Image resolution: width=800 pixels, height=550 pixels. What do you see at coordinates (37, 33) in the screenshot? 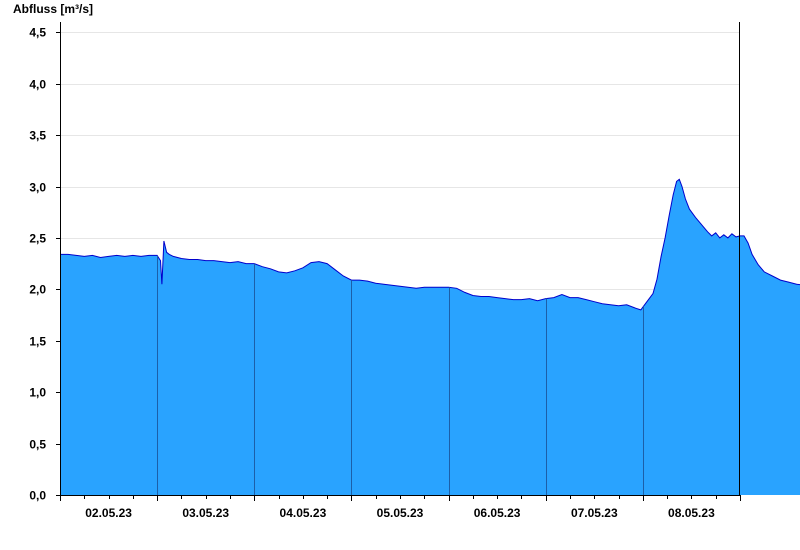
I see `y-tick-label: 4,5` at bounding box center [37, 33].